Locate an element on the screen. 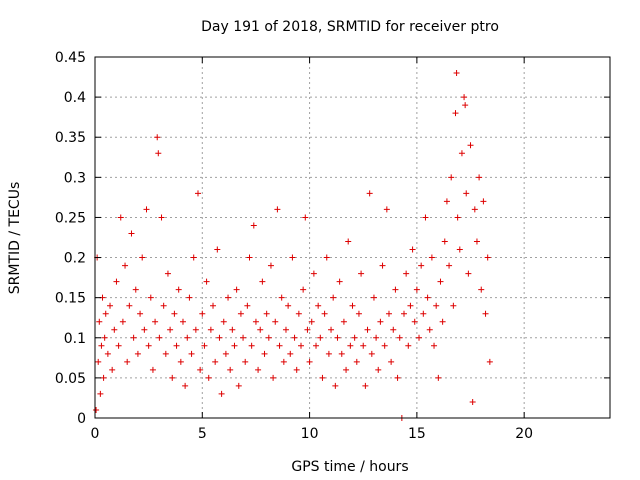 This screenshot has width=640, height=480. x-tick-label: 0 is located at coordinates (95, 434).